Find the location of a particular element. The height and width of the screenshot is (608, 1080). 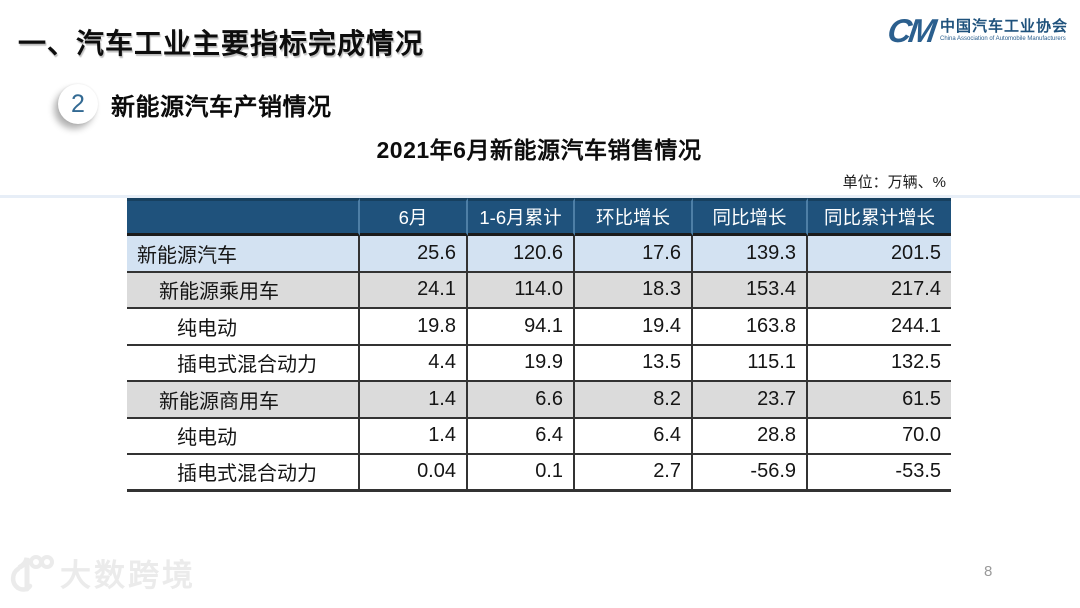

value-cell: 94.1 is located at coordinates (521, 327).